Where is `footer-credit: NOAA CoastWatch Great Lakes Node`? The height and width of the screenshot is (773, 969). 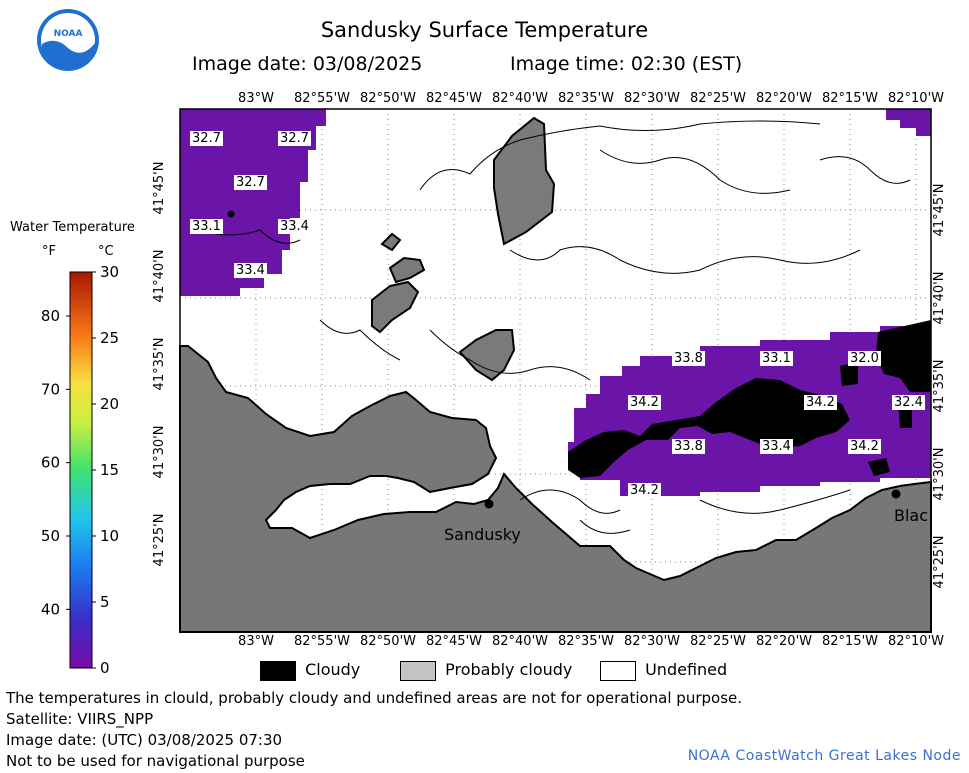 footer-credit: NOAA CoastWatch Great Lakes Node is located at coordinates (824, 756).